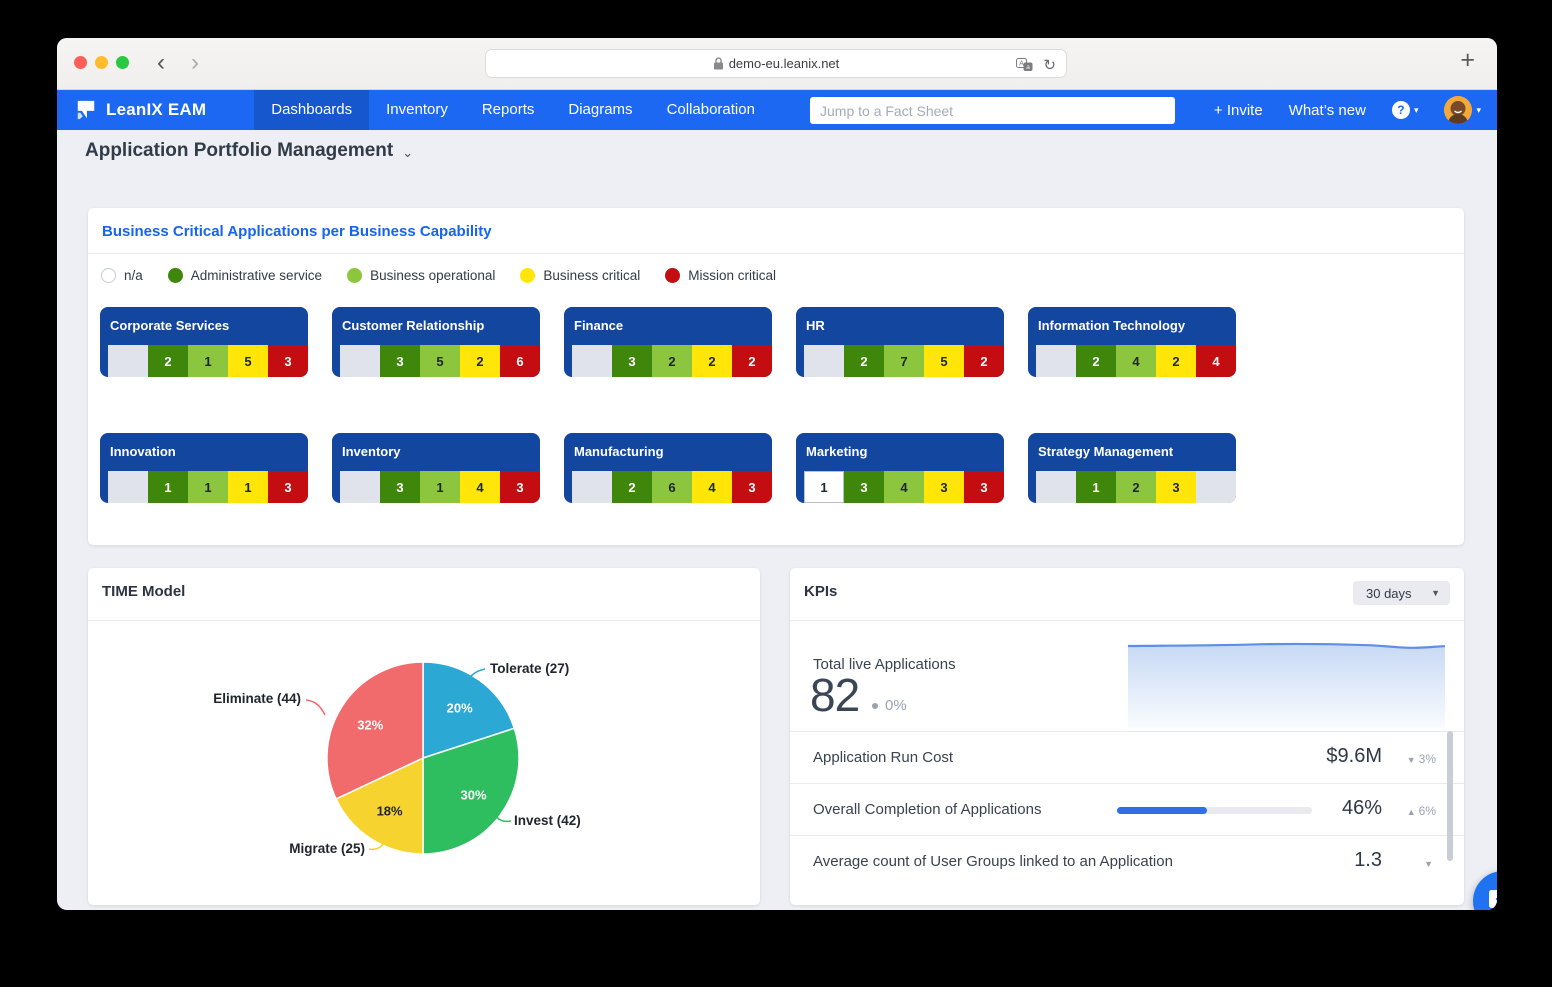  What do you see at coordinates (379, 805) in the screenshot?
I see `pie-slice-migrate` at bounding box center [379, 805].